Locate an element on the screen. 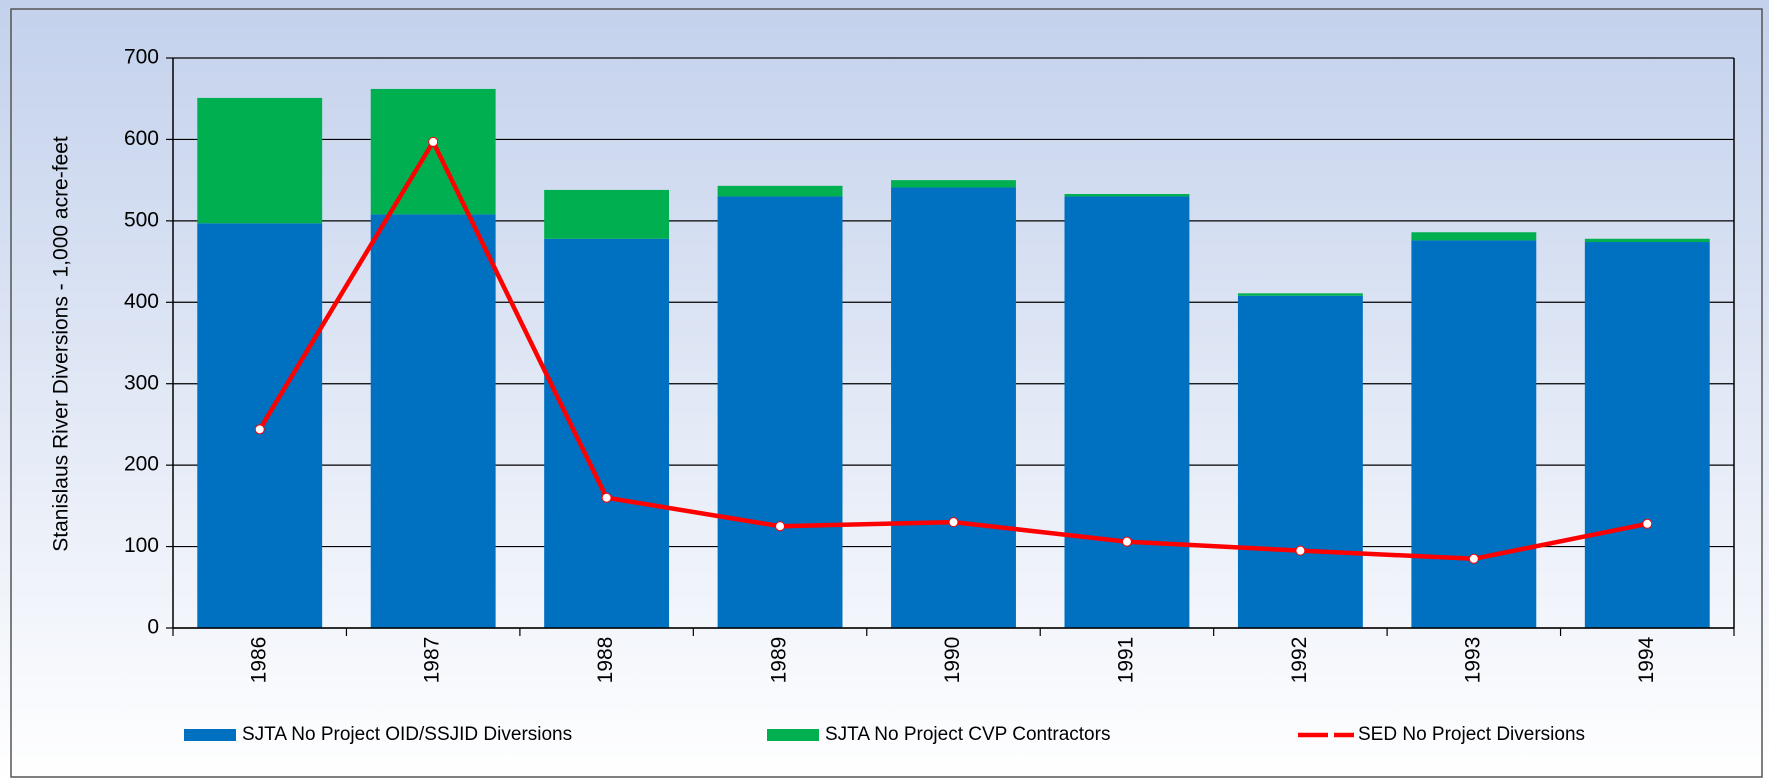  x-tick-label: 1990 is located at coordinates (952, 660).